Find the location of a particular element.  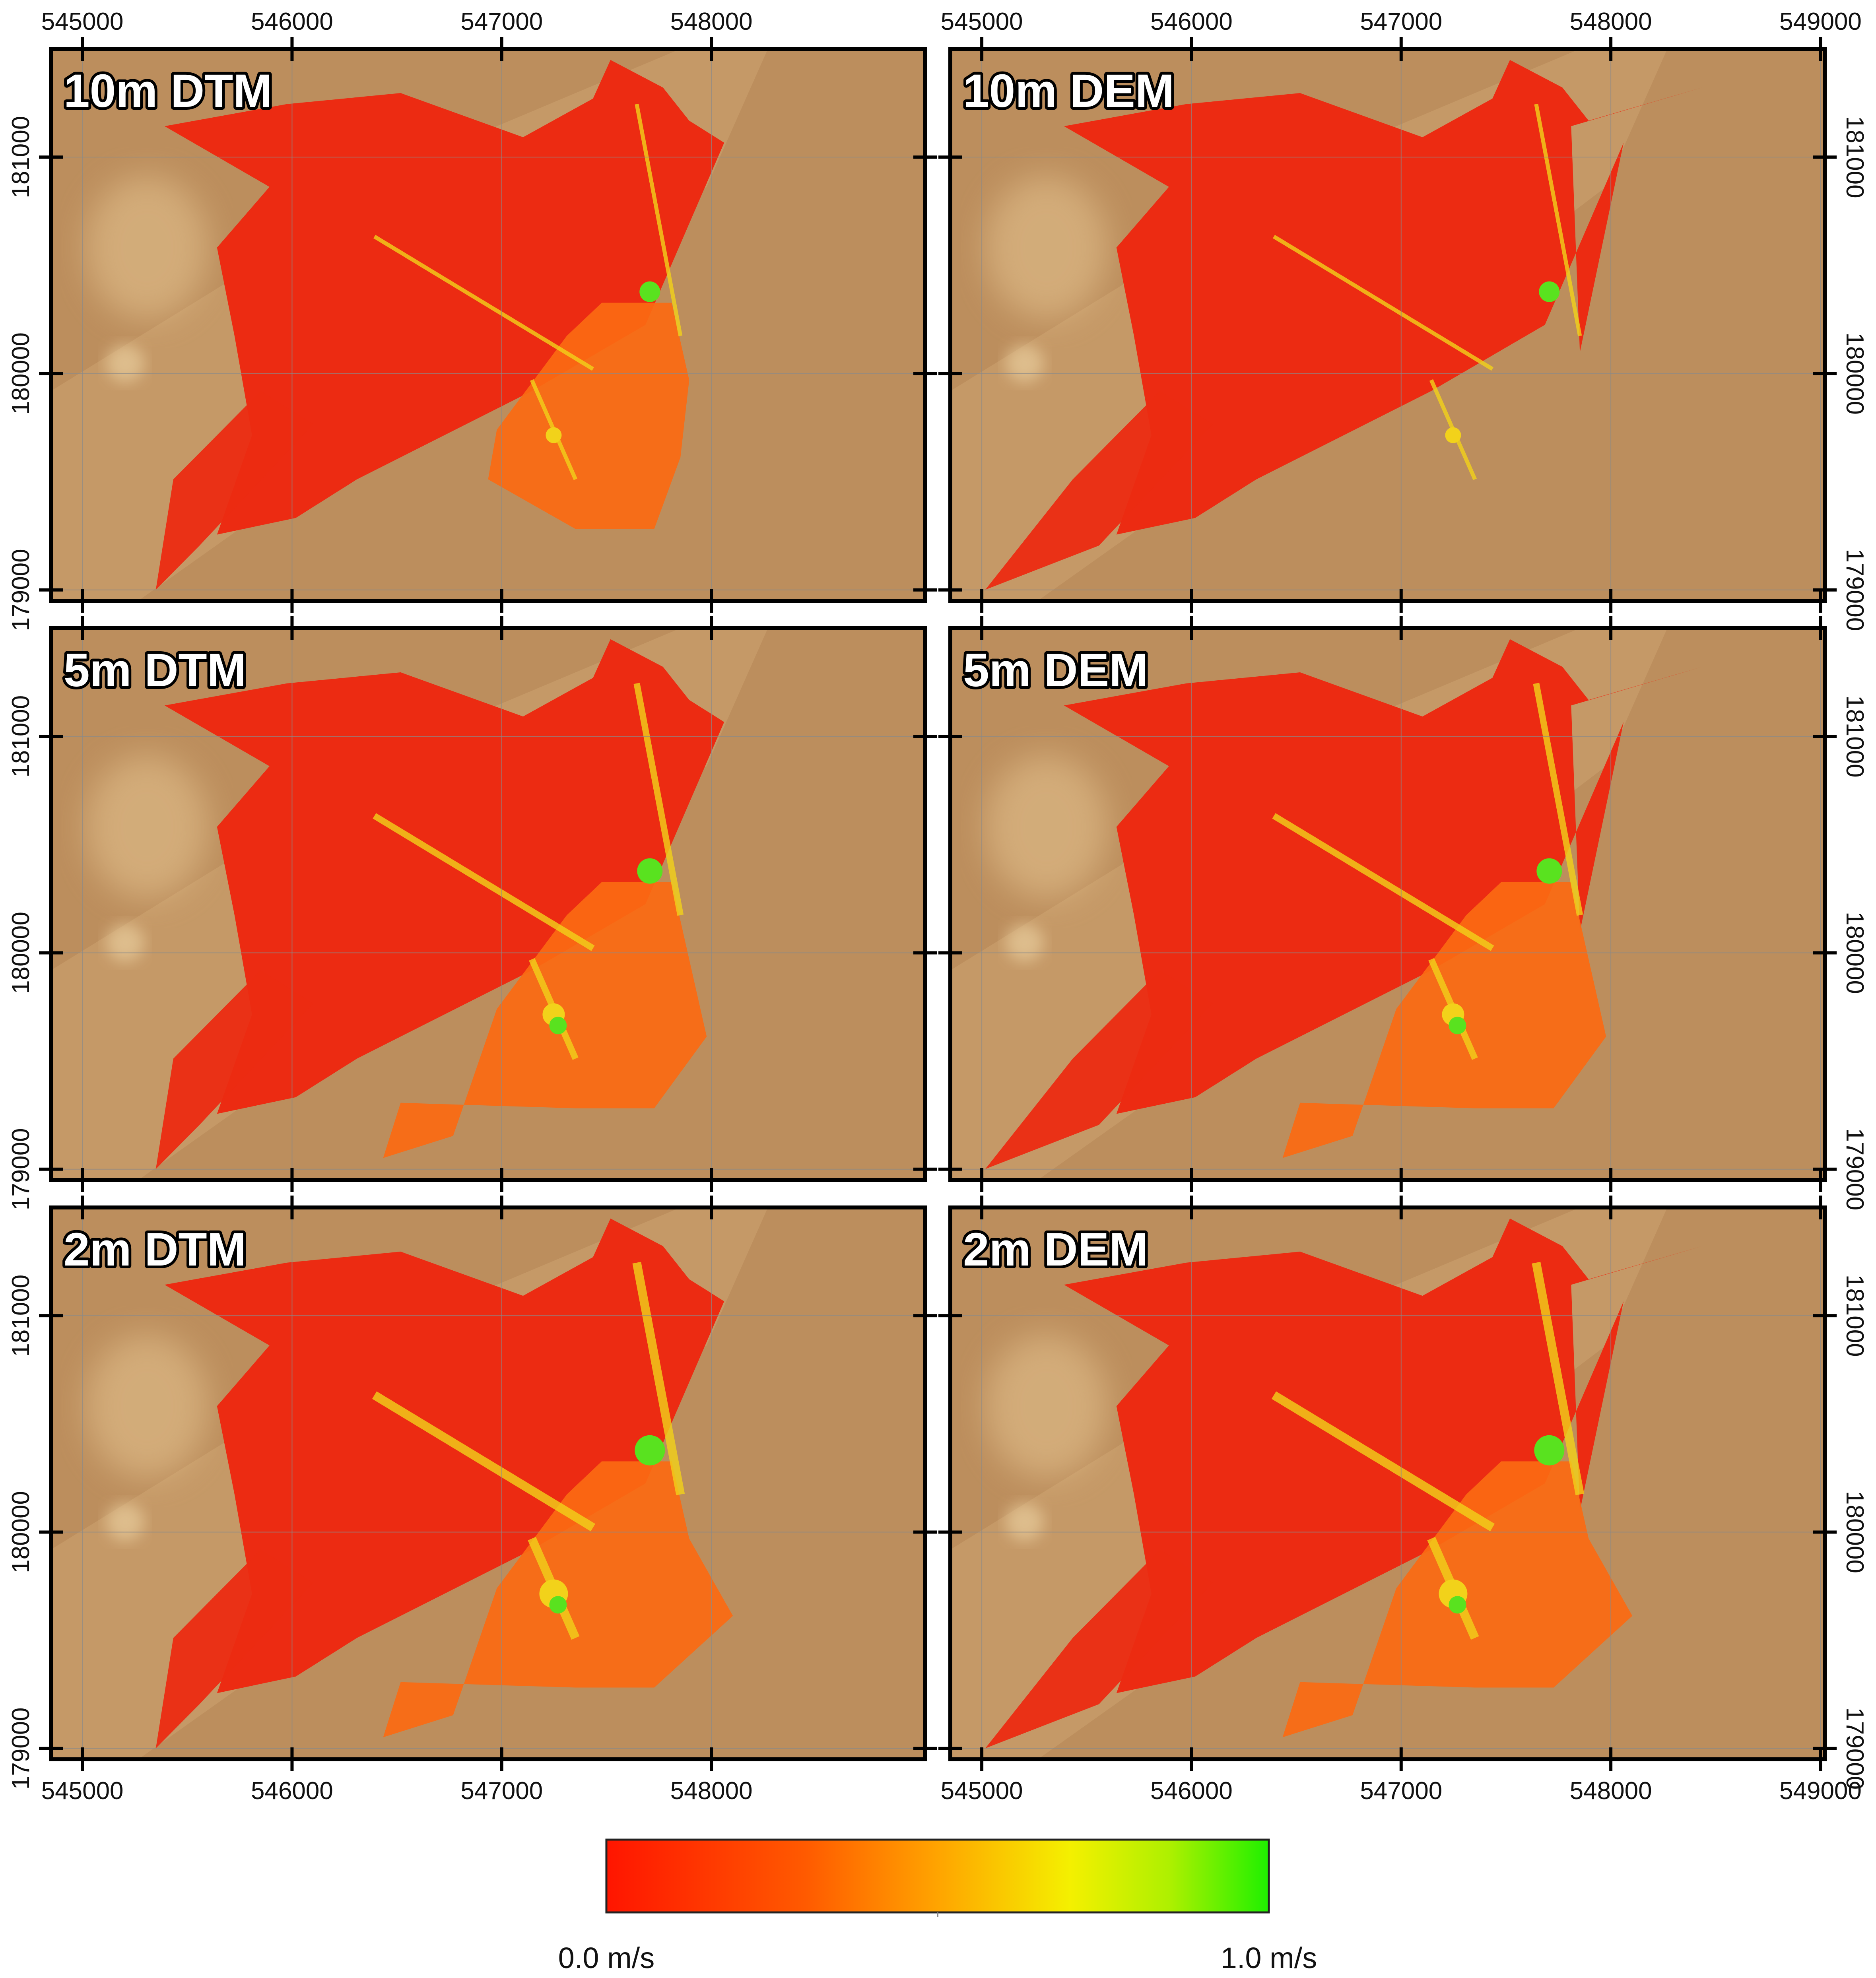

legend-max-label: 1.0 m/s is located at coordinates (1269, 1958).